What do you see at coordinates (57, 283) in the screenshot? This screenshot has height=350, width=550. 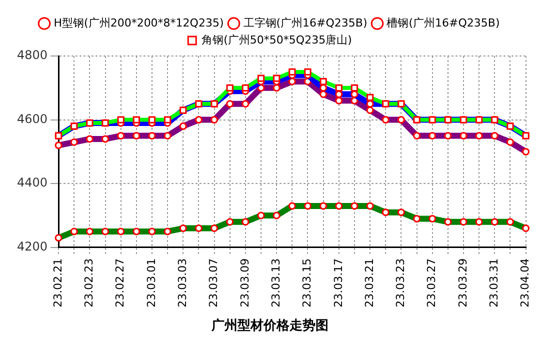 I see `x-tick-label: 23.02.21` at bounding box center [57, 283].